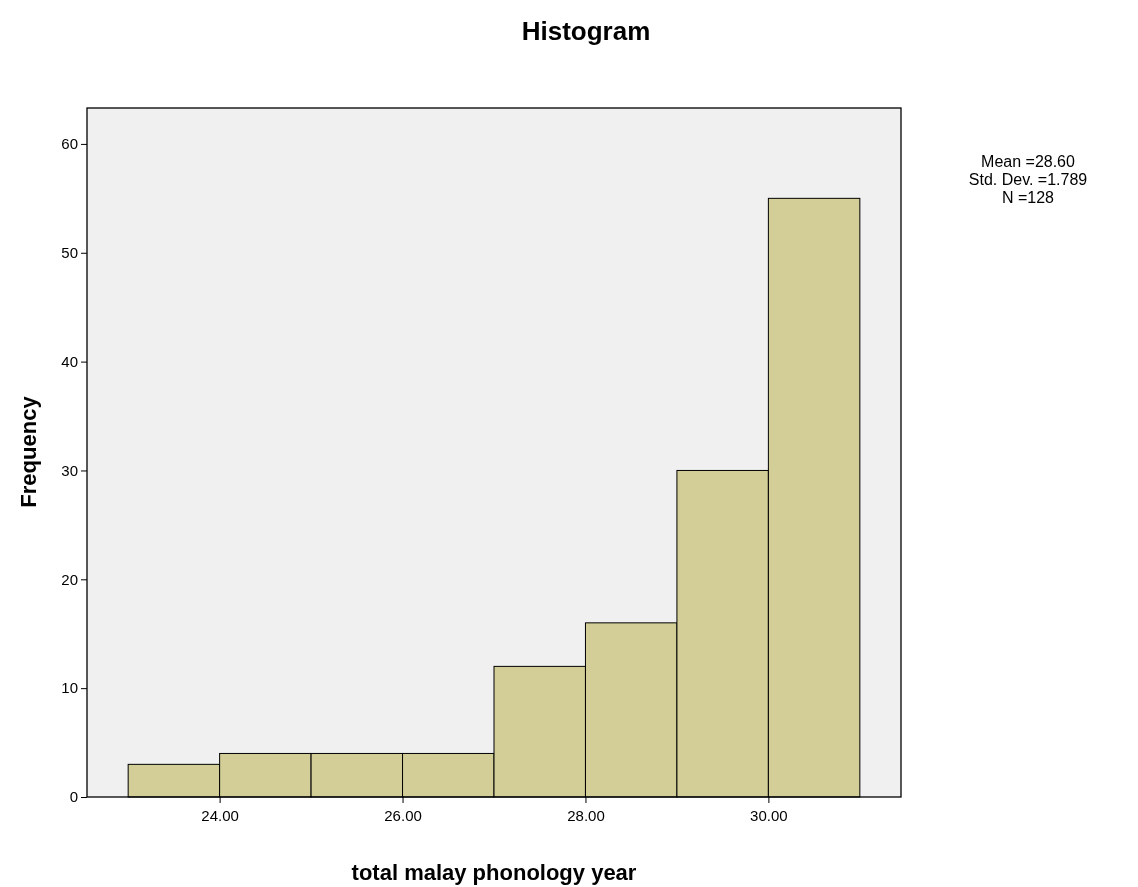 The height and width of the screenshot is (887, 1138). Describe the element at coordinates (69, 361) in the screenshot. I see `y-tick-label: 40` at that location.